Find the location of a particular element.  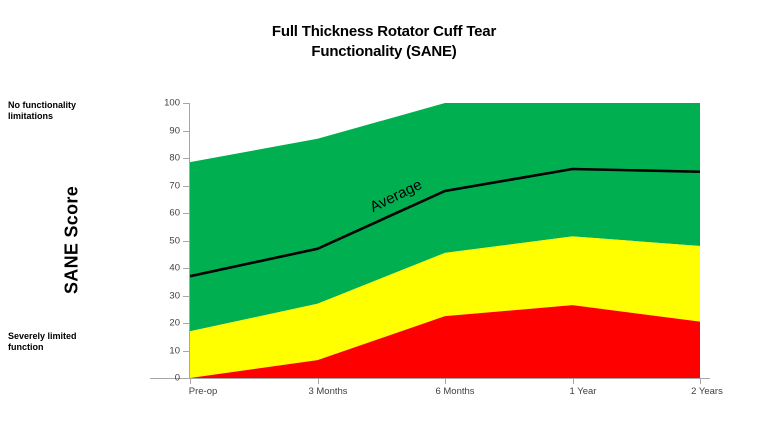

y-tick-label: 40 is located at coordinates (174, 268).